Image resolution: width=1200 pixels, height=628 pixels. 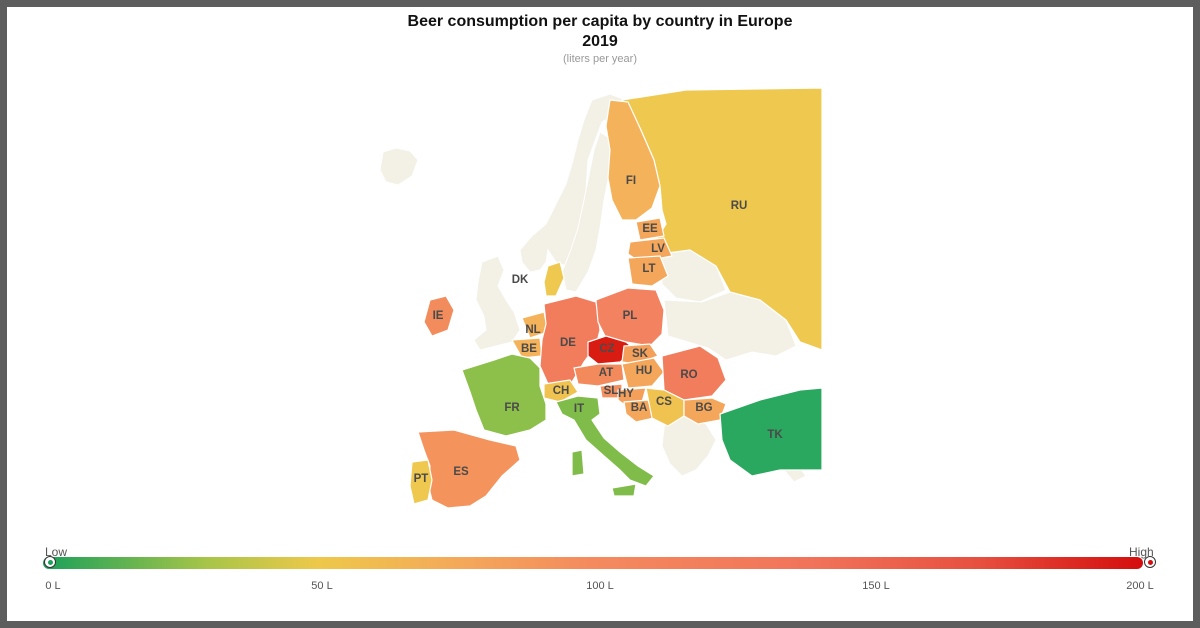 What do you see at coordinates (600, 59) in the screenshot?
I see `chart-subtitle: (liters per year)` at bounding box center [600, 59].